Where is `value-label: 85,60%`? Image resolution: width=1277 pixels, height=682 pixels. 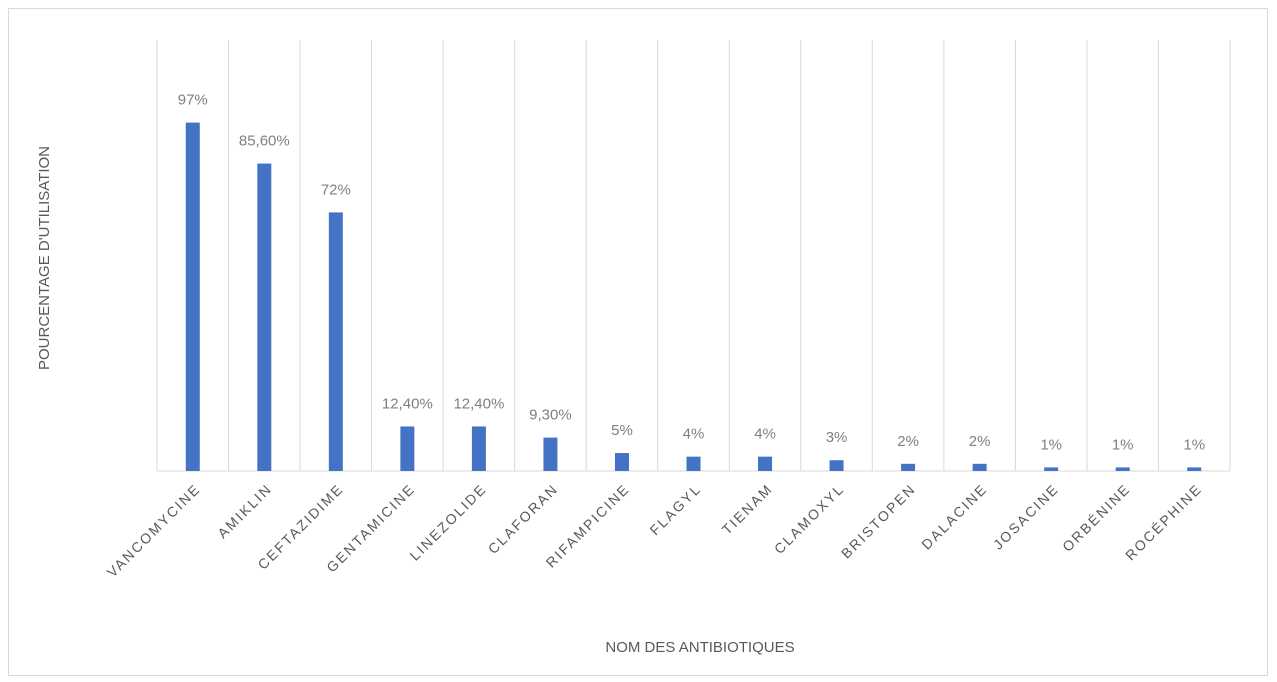 value-label: 85,60% is located at coordinates (264, 141).